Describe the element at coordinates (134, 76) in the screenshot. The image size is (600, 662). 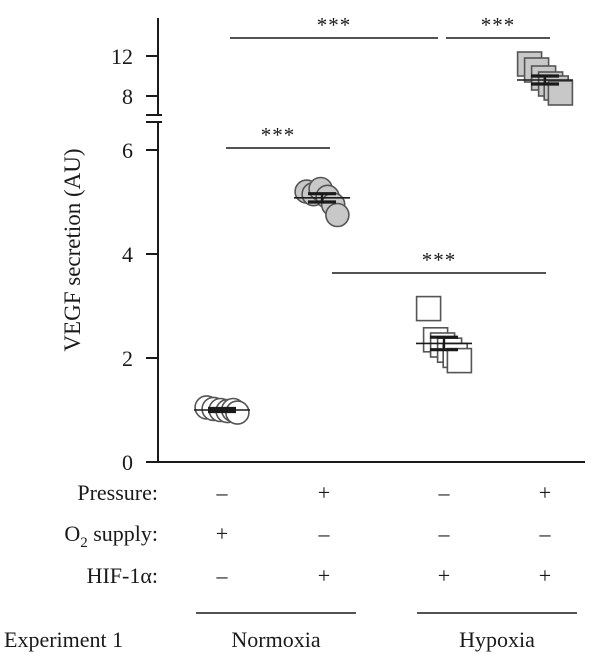
I see `upper-ticks: 8 12` at that location.